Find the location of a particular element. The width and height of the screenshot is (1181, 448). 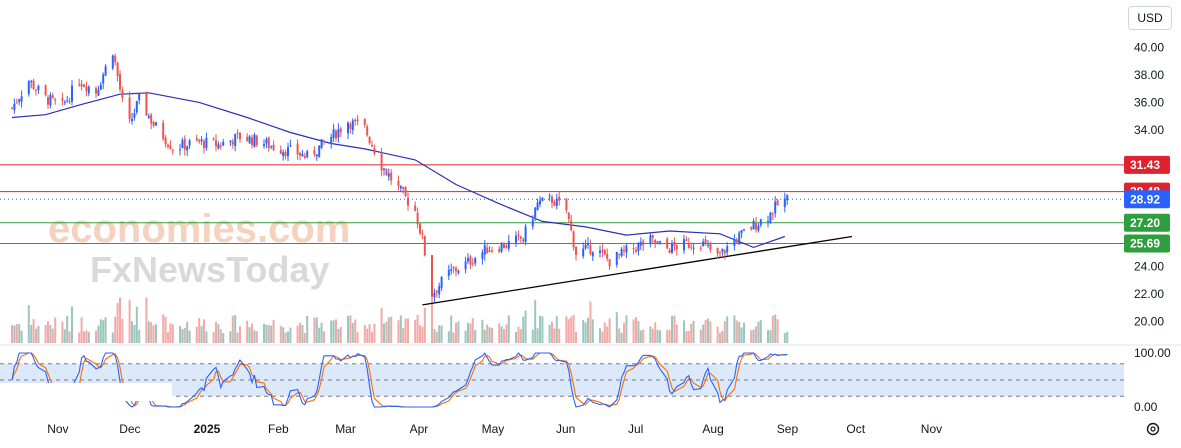

time-tick: Apr is located at coordinates (419, 429).